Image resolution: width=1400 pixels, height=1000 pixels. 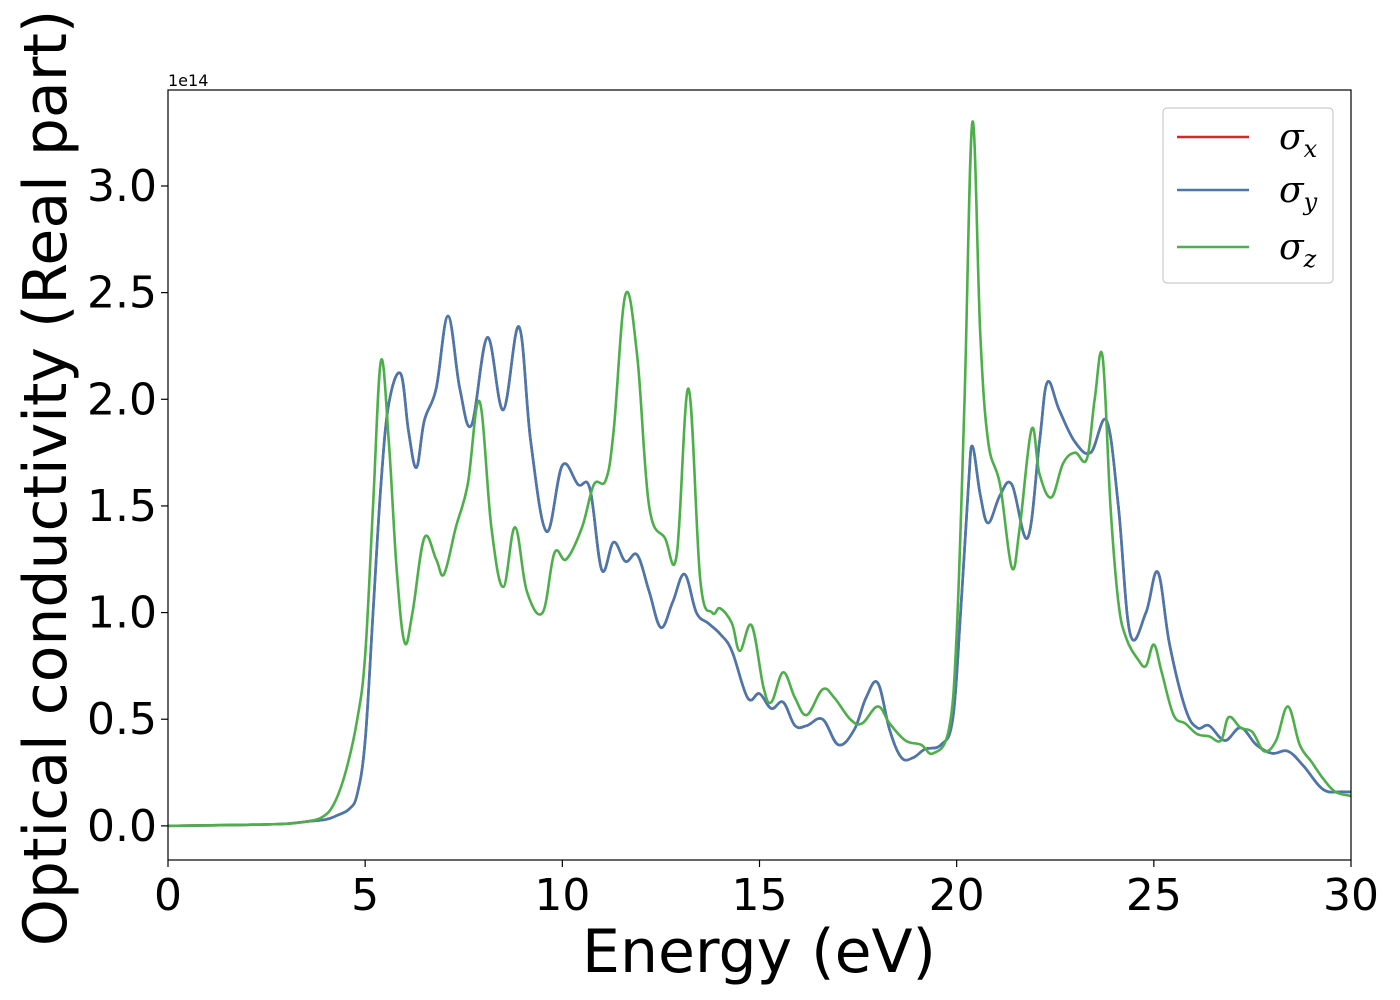 I want to click on x-axis-title: Energy (eV), so click(x=759, y=952).